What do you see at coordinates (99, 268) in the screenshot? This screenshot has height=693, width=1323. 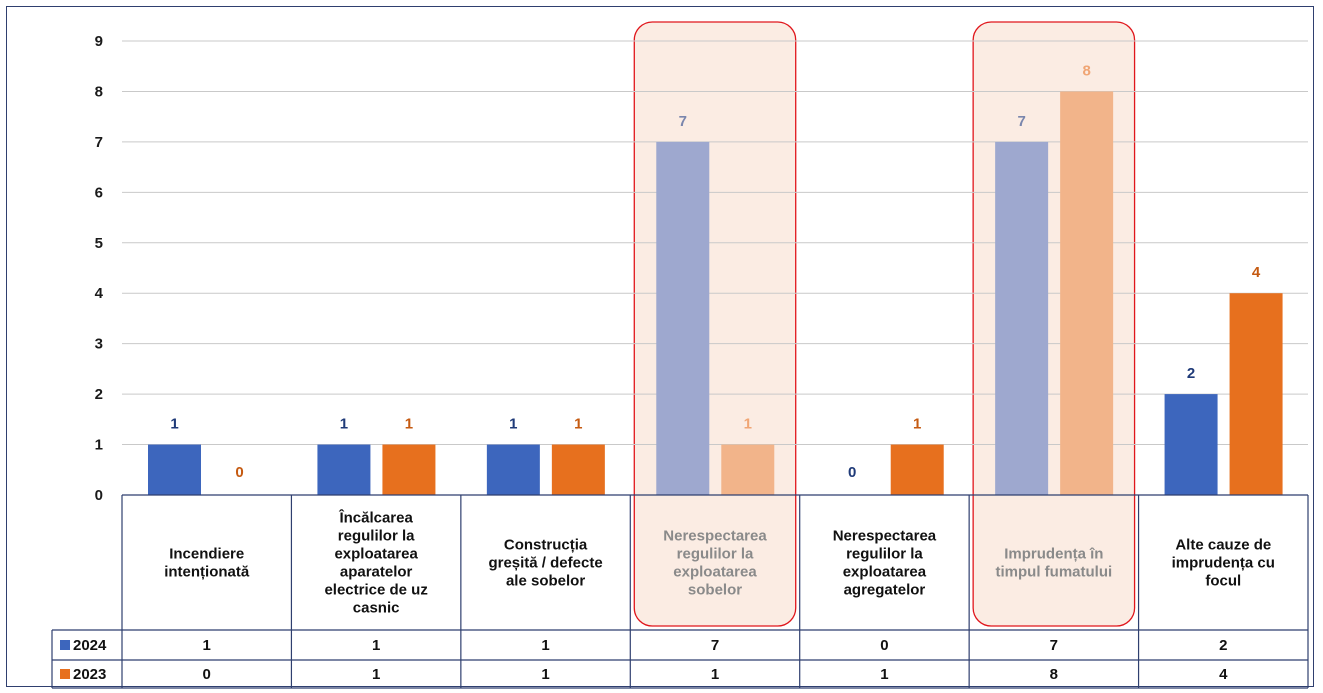 I see `y-axis-ticks: 0 1 2 3 4 5 6 7 8 9` at bounding box center [99, 268].